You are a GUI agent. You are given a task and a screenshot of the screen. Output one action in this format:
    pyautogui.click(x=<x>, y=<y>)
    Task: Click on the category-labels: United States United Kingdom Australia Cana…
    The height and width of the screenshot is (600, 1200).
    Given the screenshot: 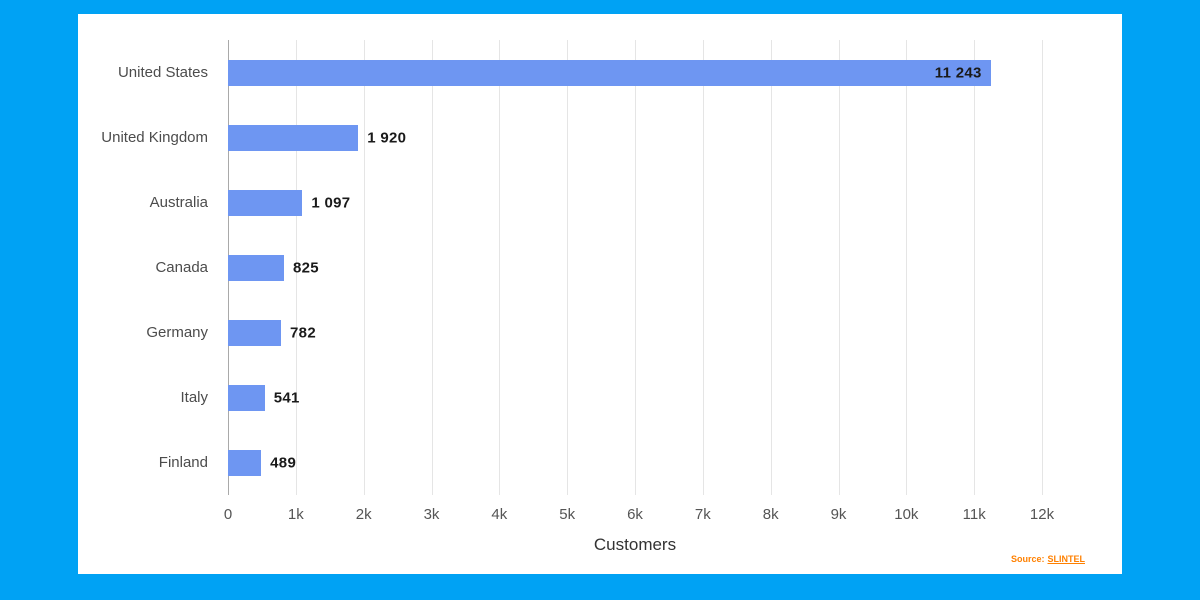 What is the action you would take?
    pyautogui.click(x=153, y=267)
    